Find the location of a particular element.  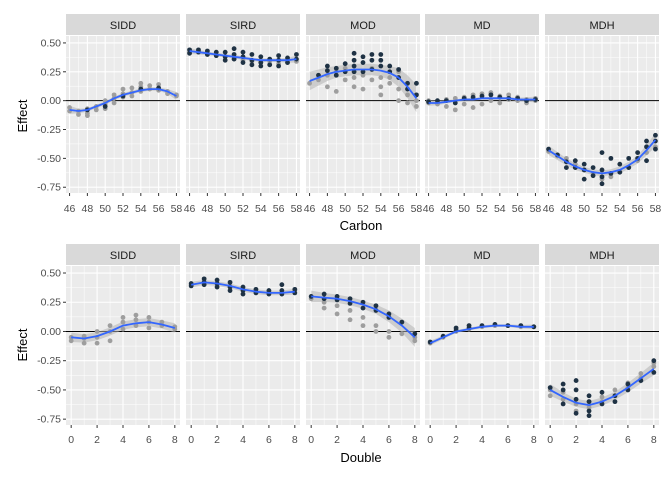

y-axis-title: Effect is located at coordinates (22, 115).